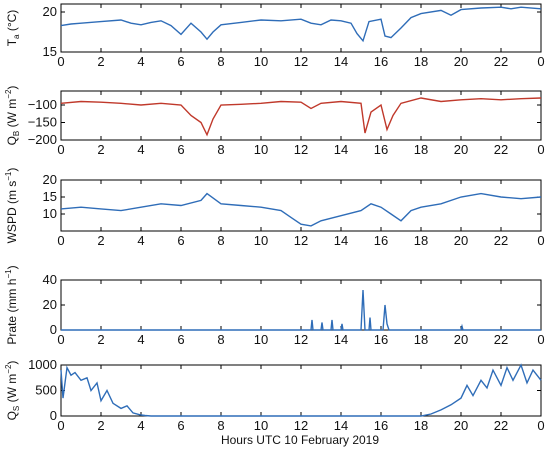  Describe the element at coordinates (12, 391) in the screenshot. I see `y-axis-label: QS (W m−2)` at that location.